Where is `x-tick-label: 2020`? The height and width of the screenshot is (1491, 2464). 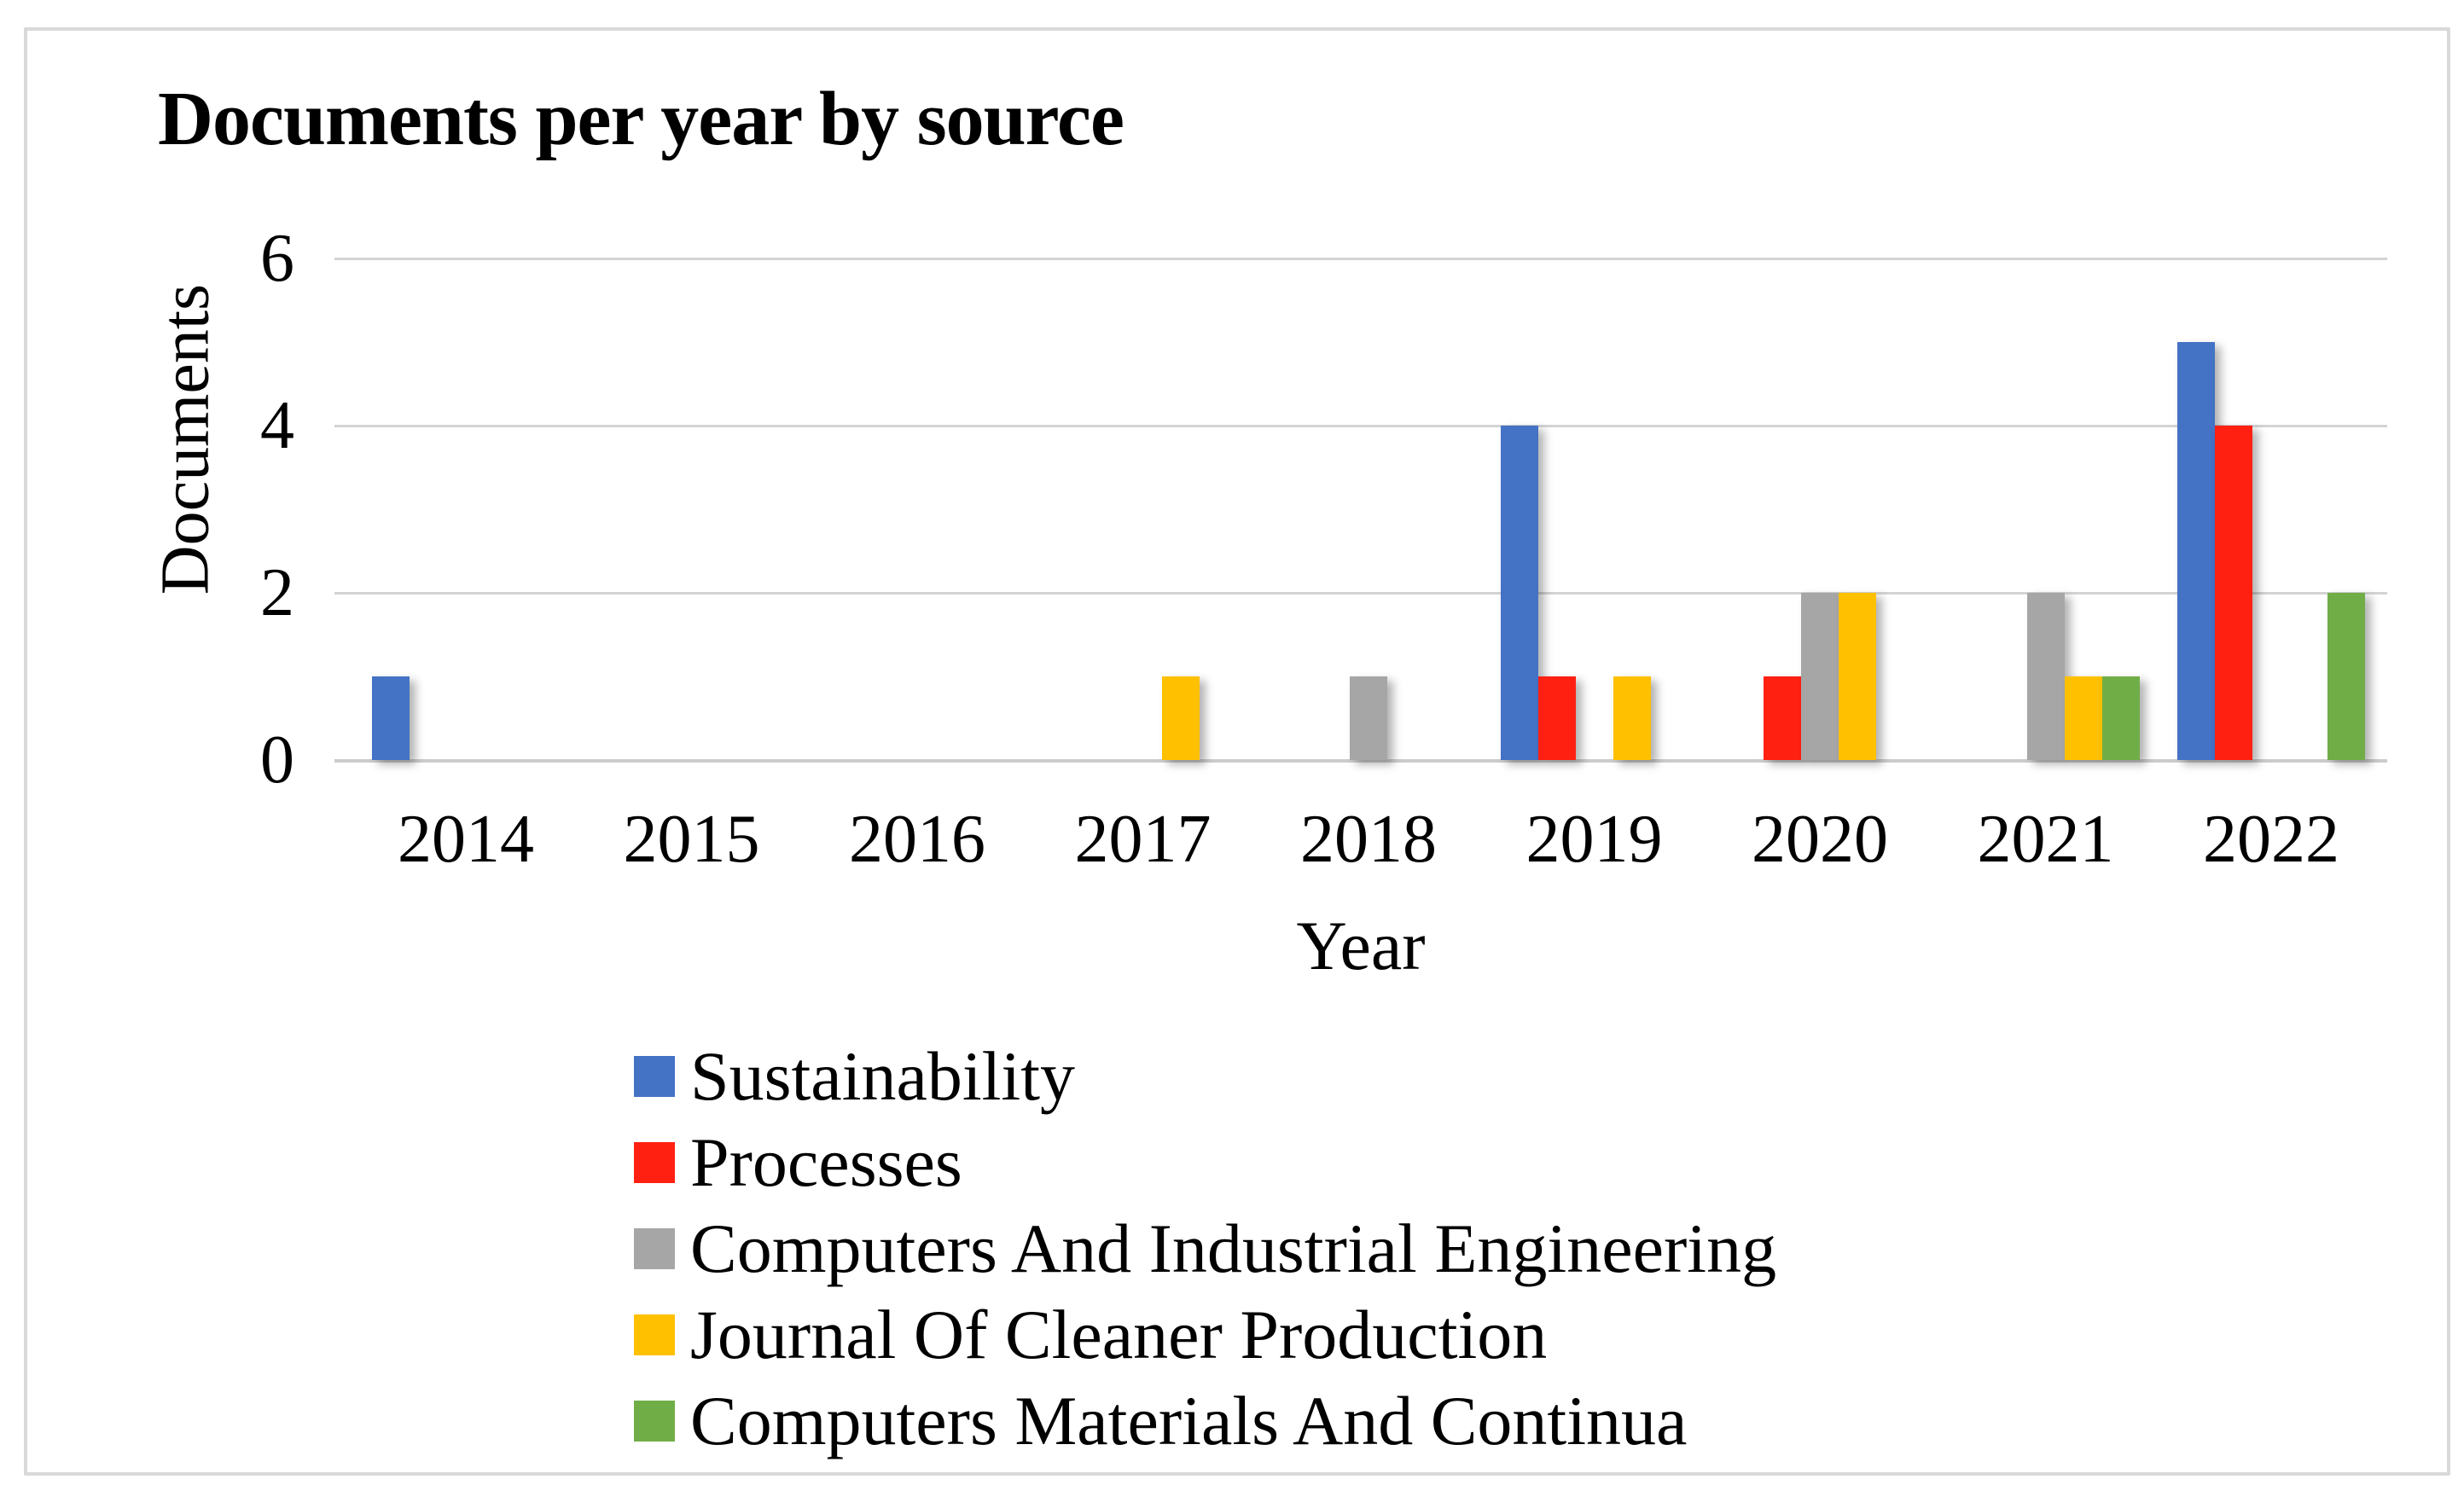
x-tick-label: 2020 is located at coordinates (1820, 839).